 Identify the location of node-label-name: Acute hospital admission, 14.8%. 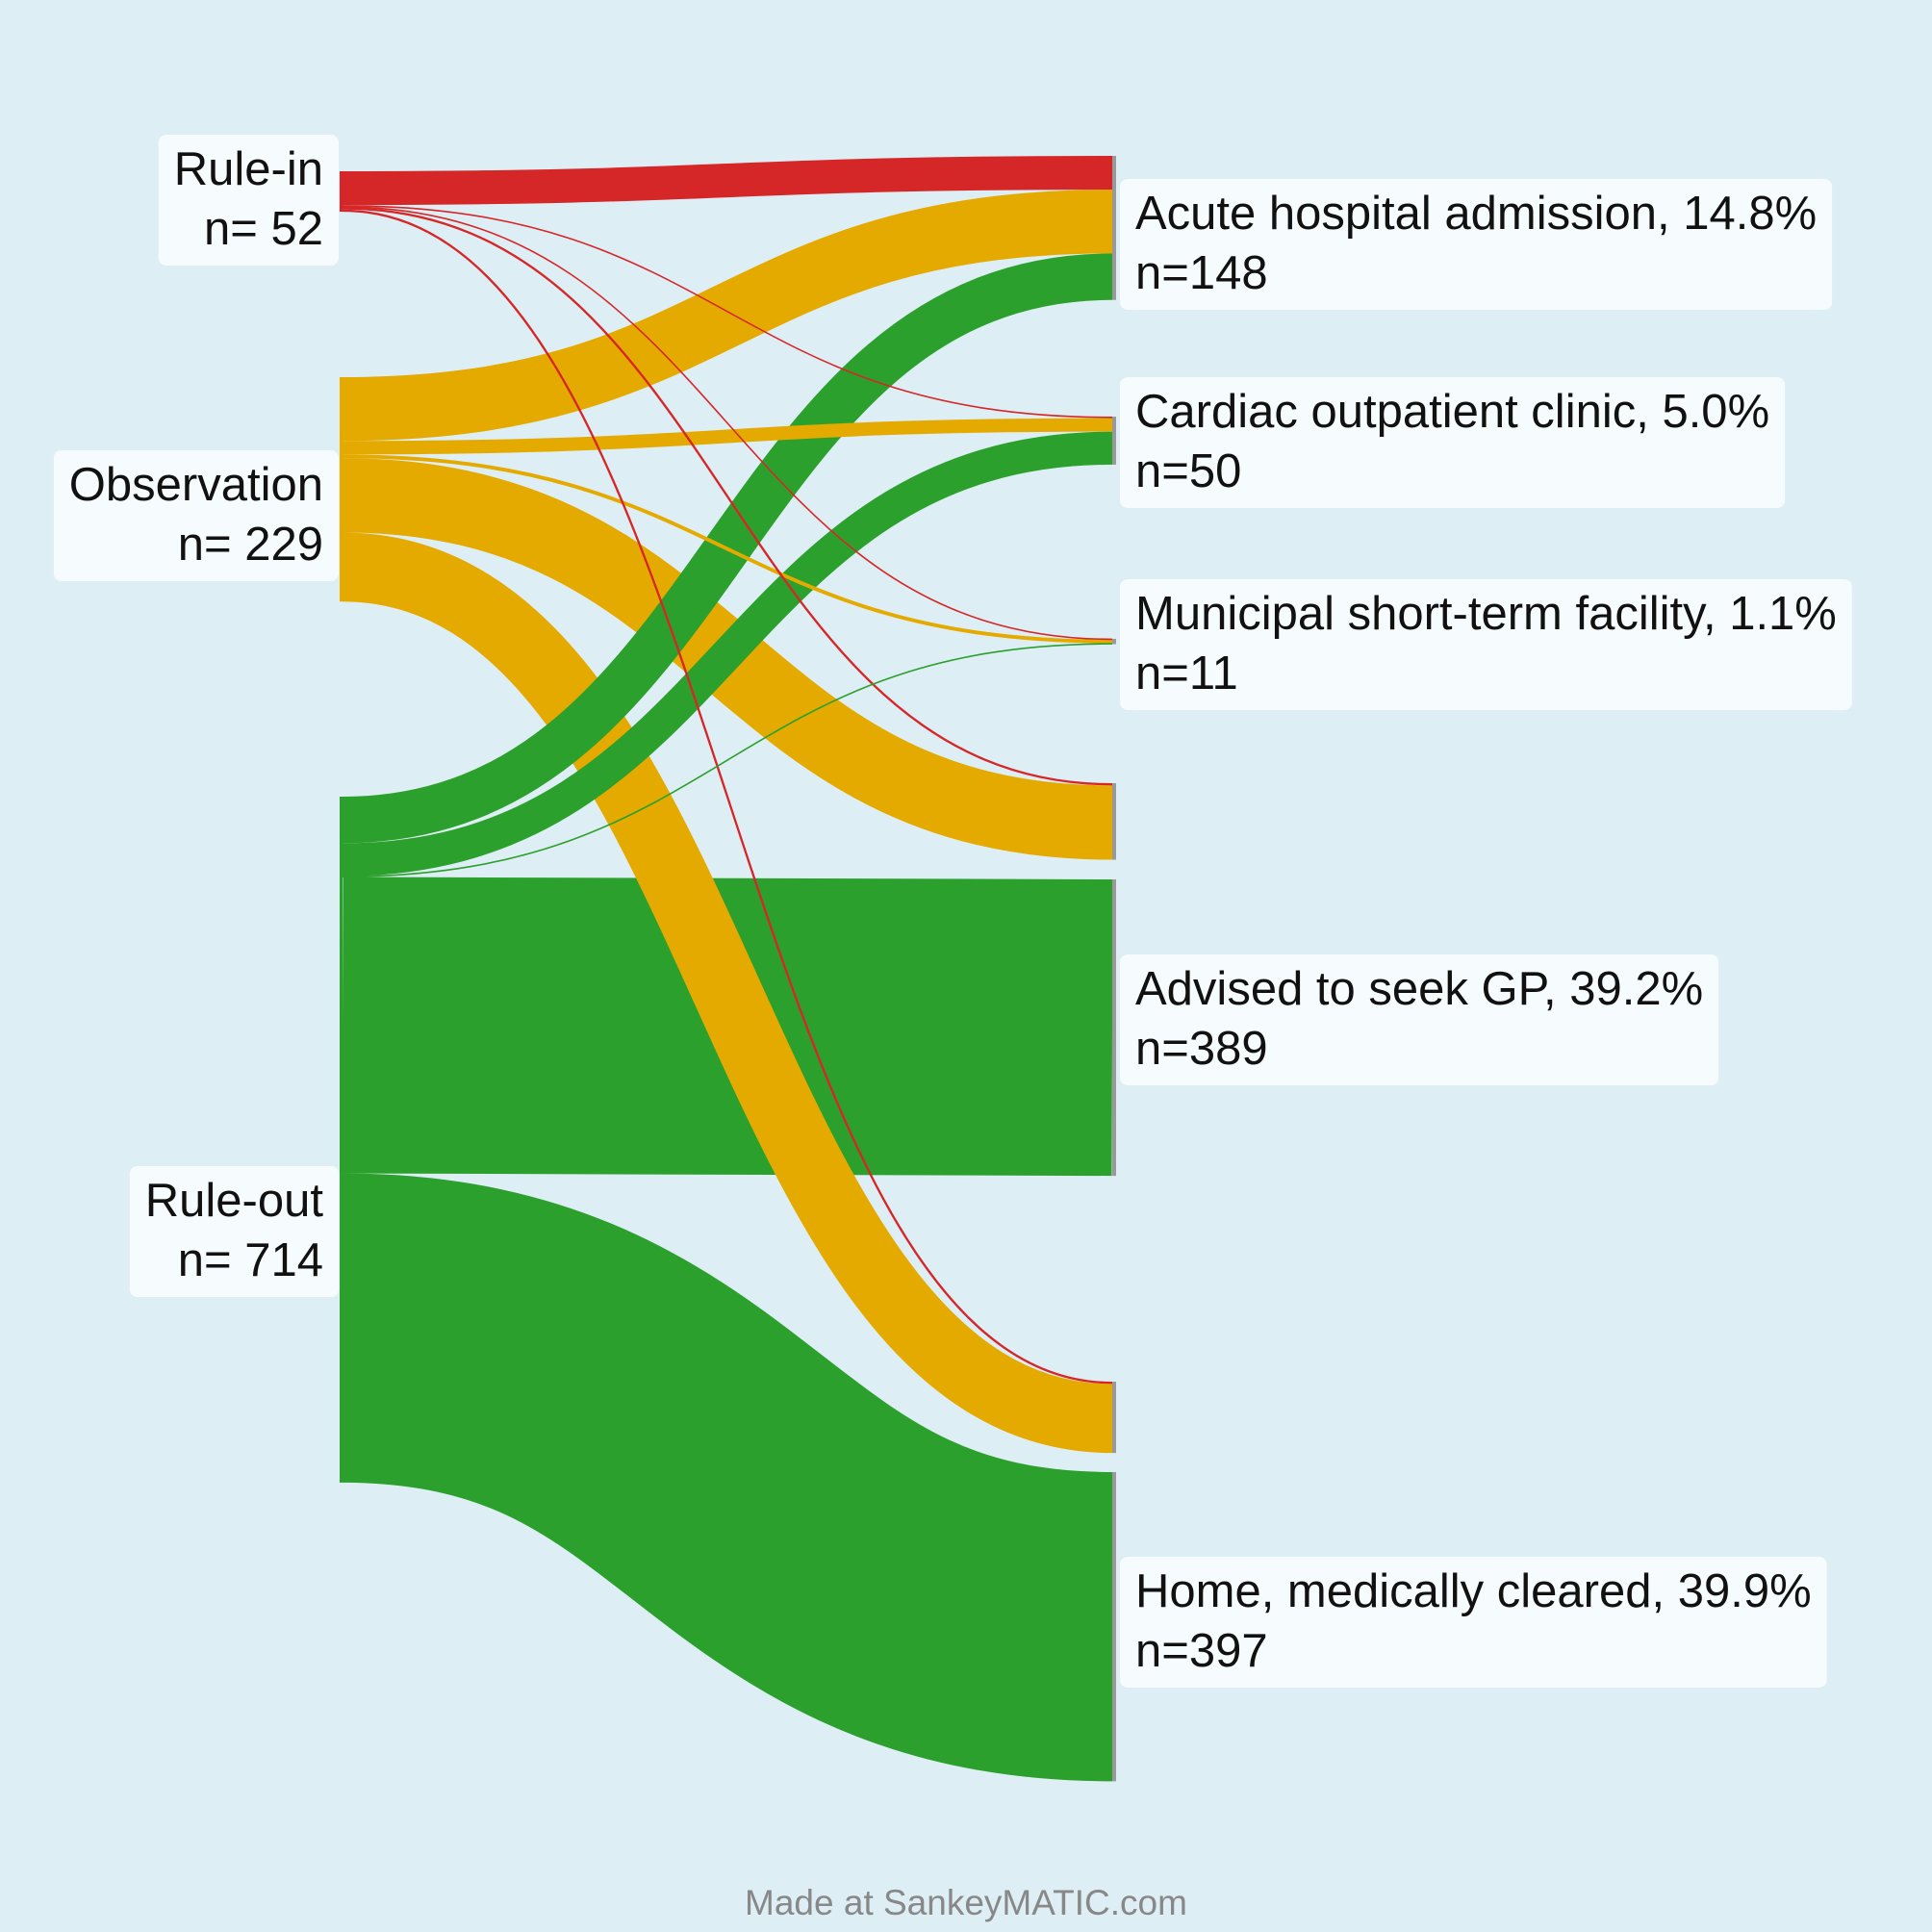
(1476, 214).